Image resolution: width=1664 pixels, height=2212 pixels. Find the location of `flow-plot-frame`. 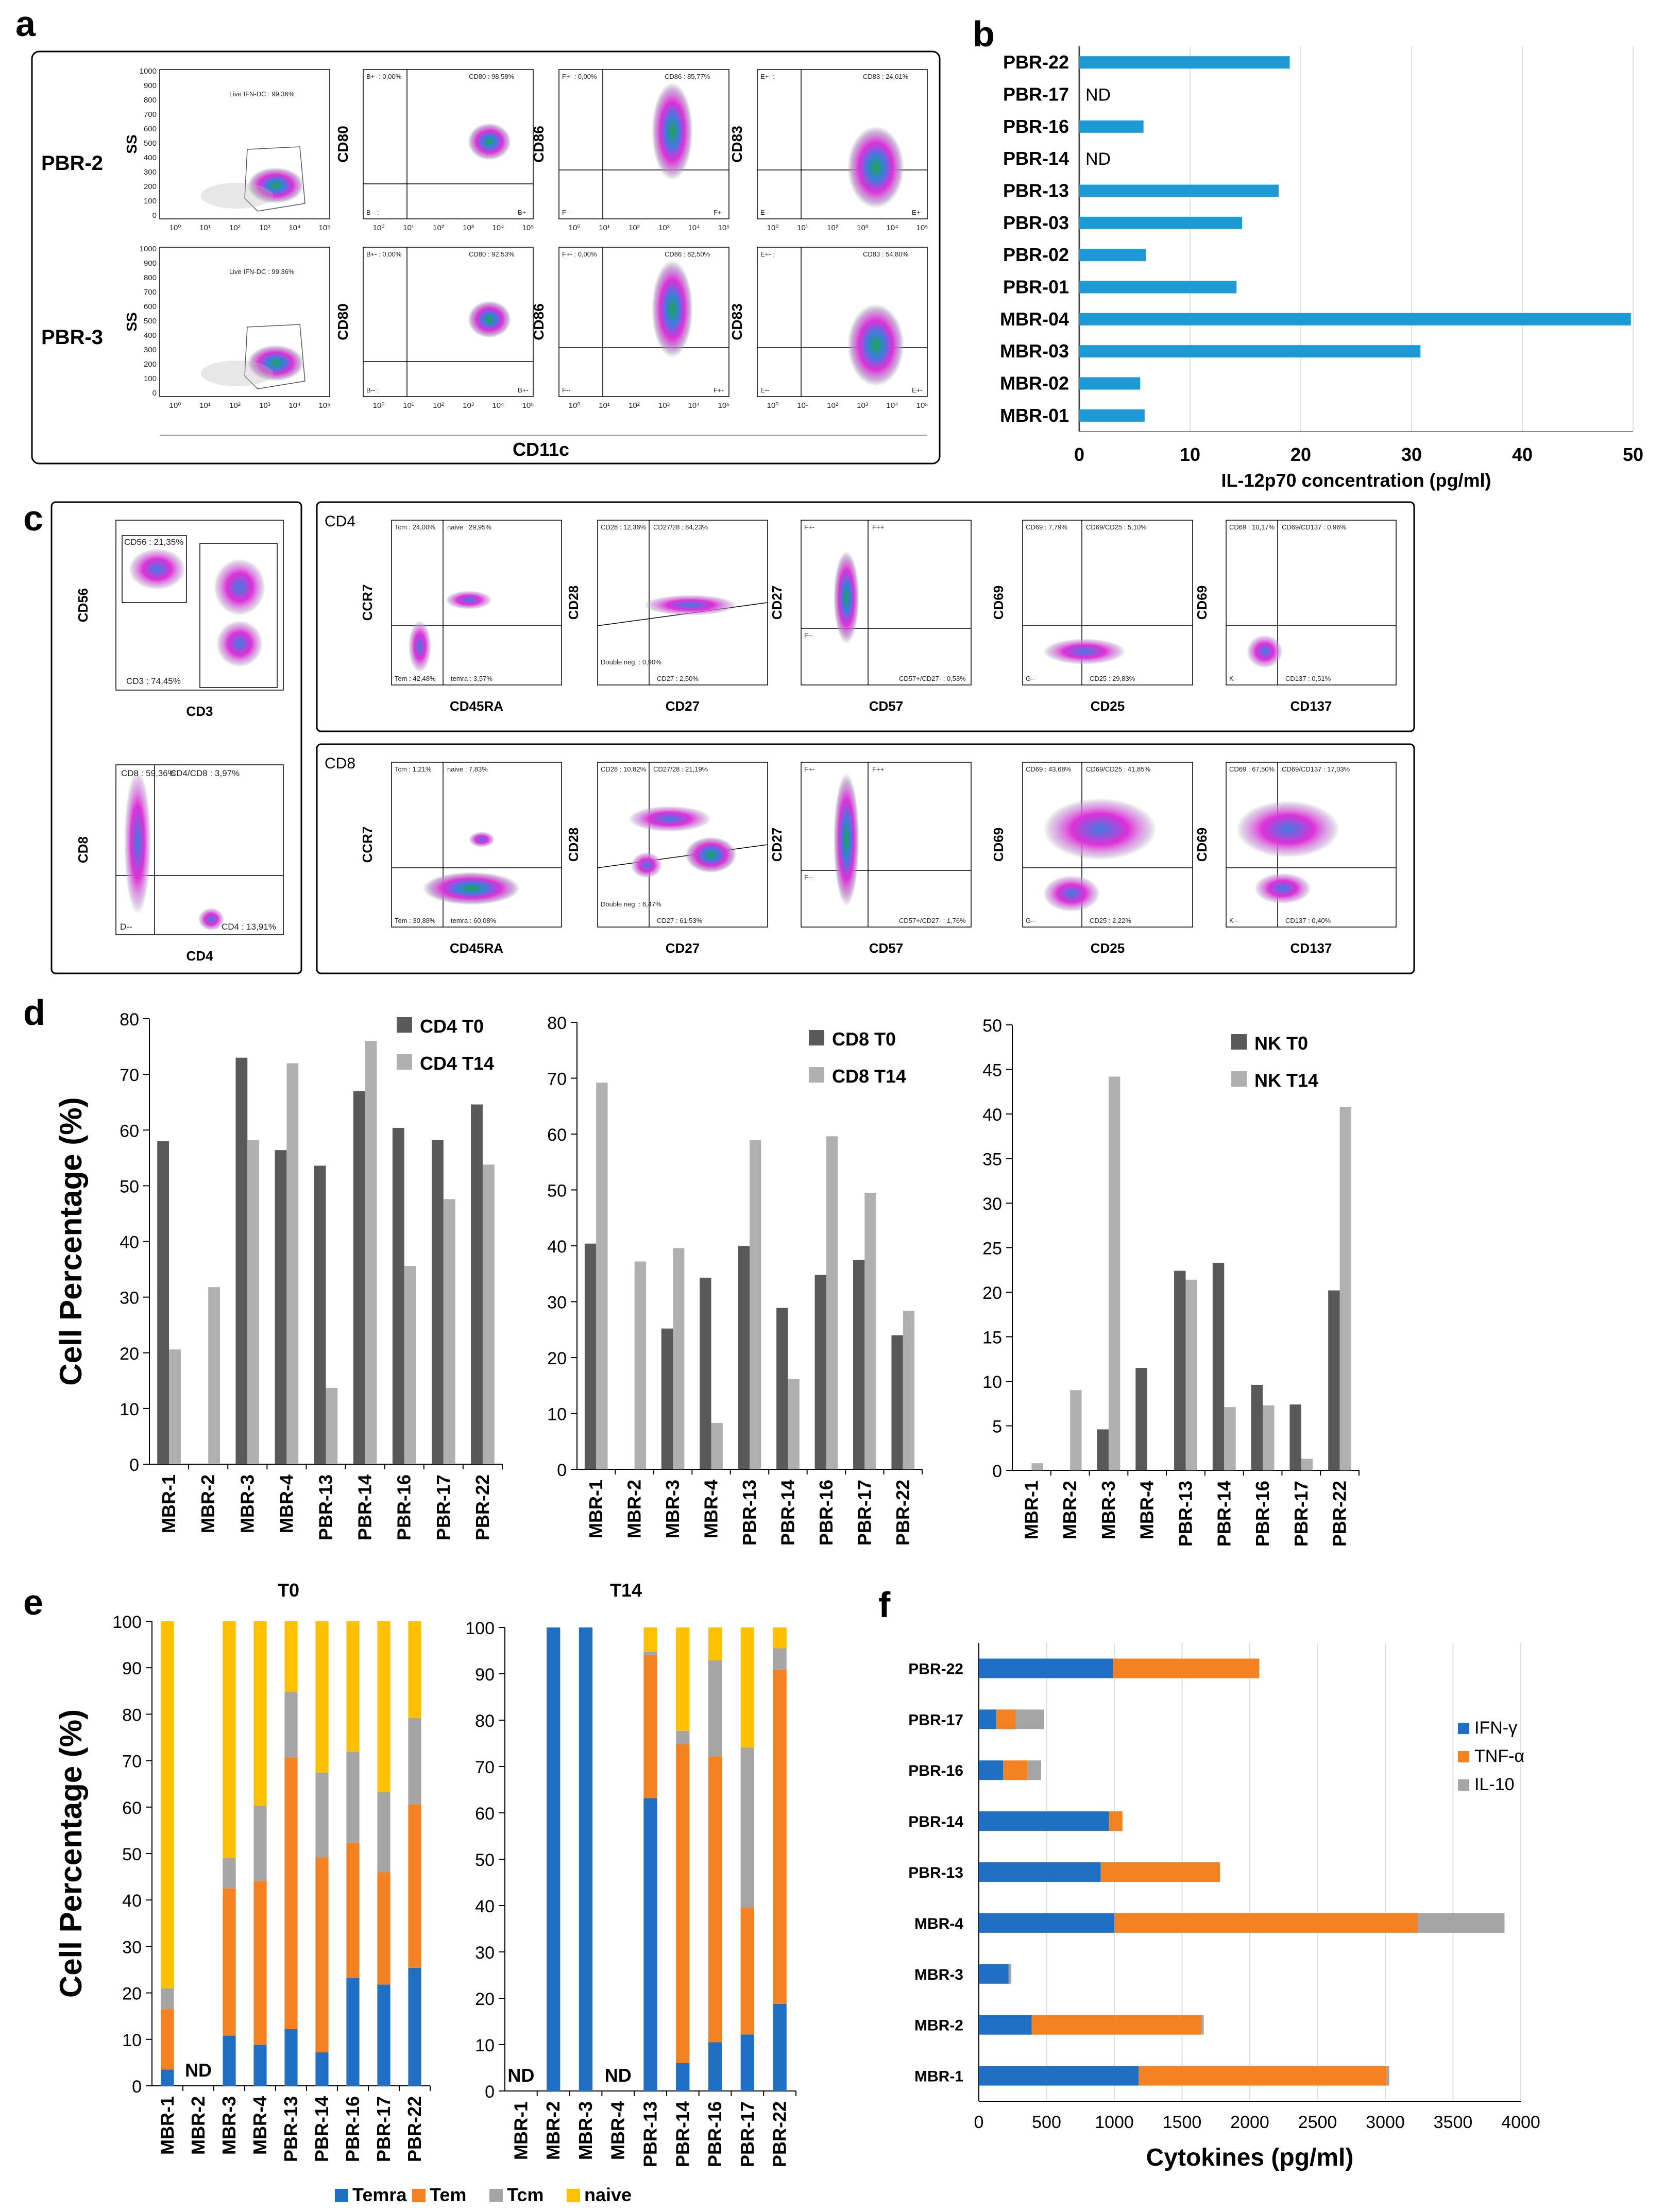

flow-plot-frame is located at coordinates (643, 322).